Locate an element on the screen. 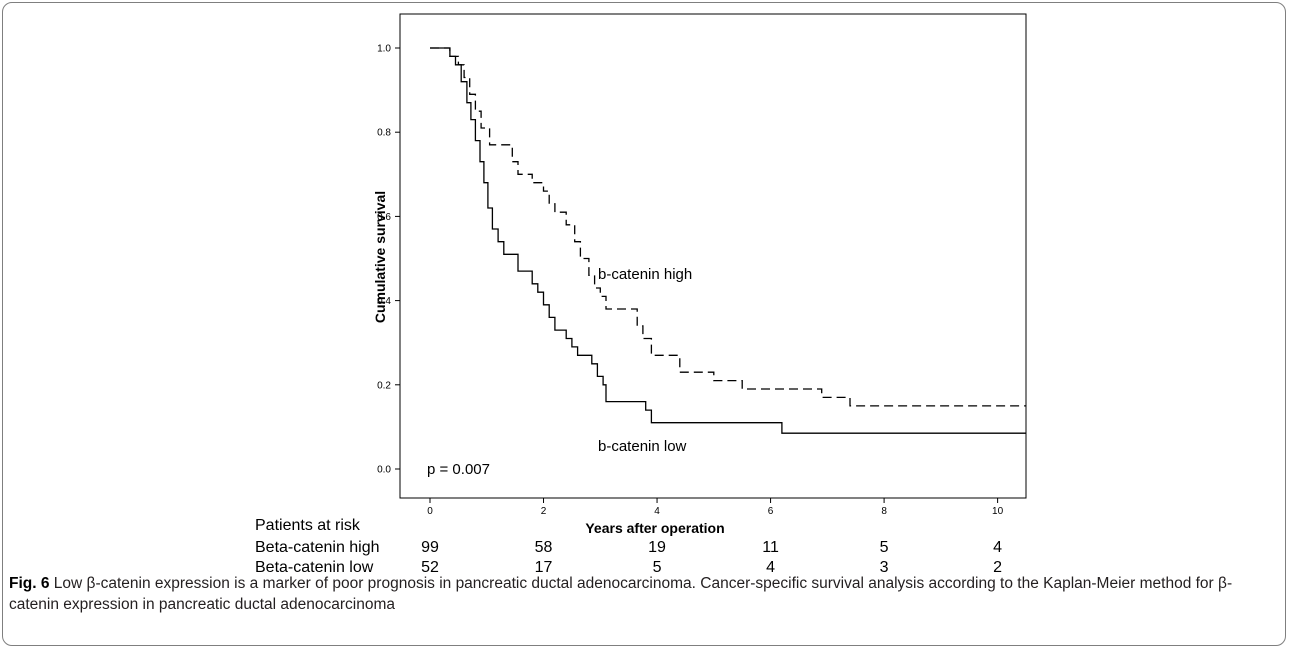 The height and width of the screenshot is (649, 1290). y-tick-label: 0.4 is located at coordinates (384, 301).